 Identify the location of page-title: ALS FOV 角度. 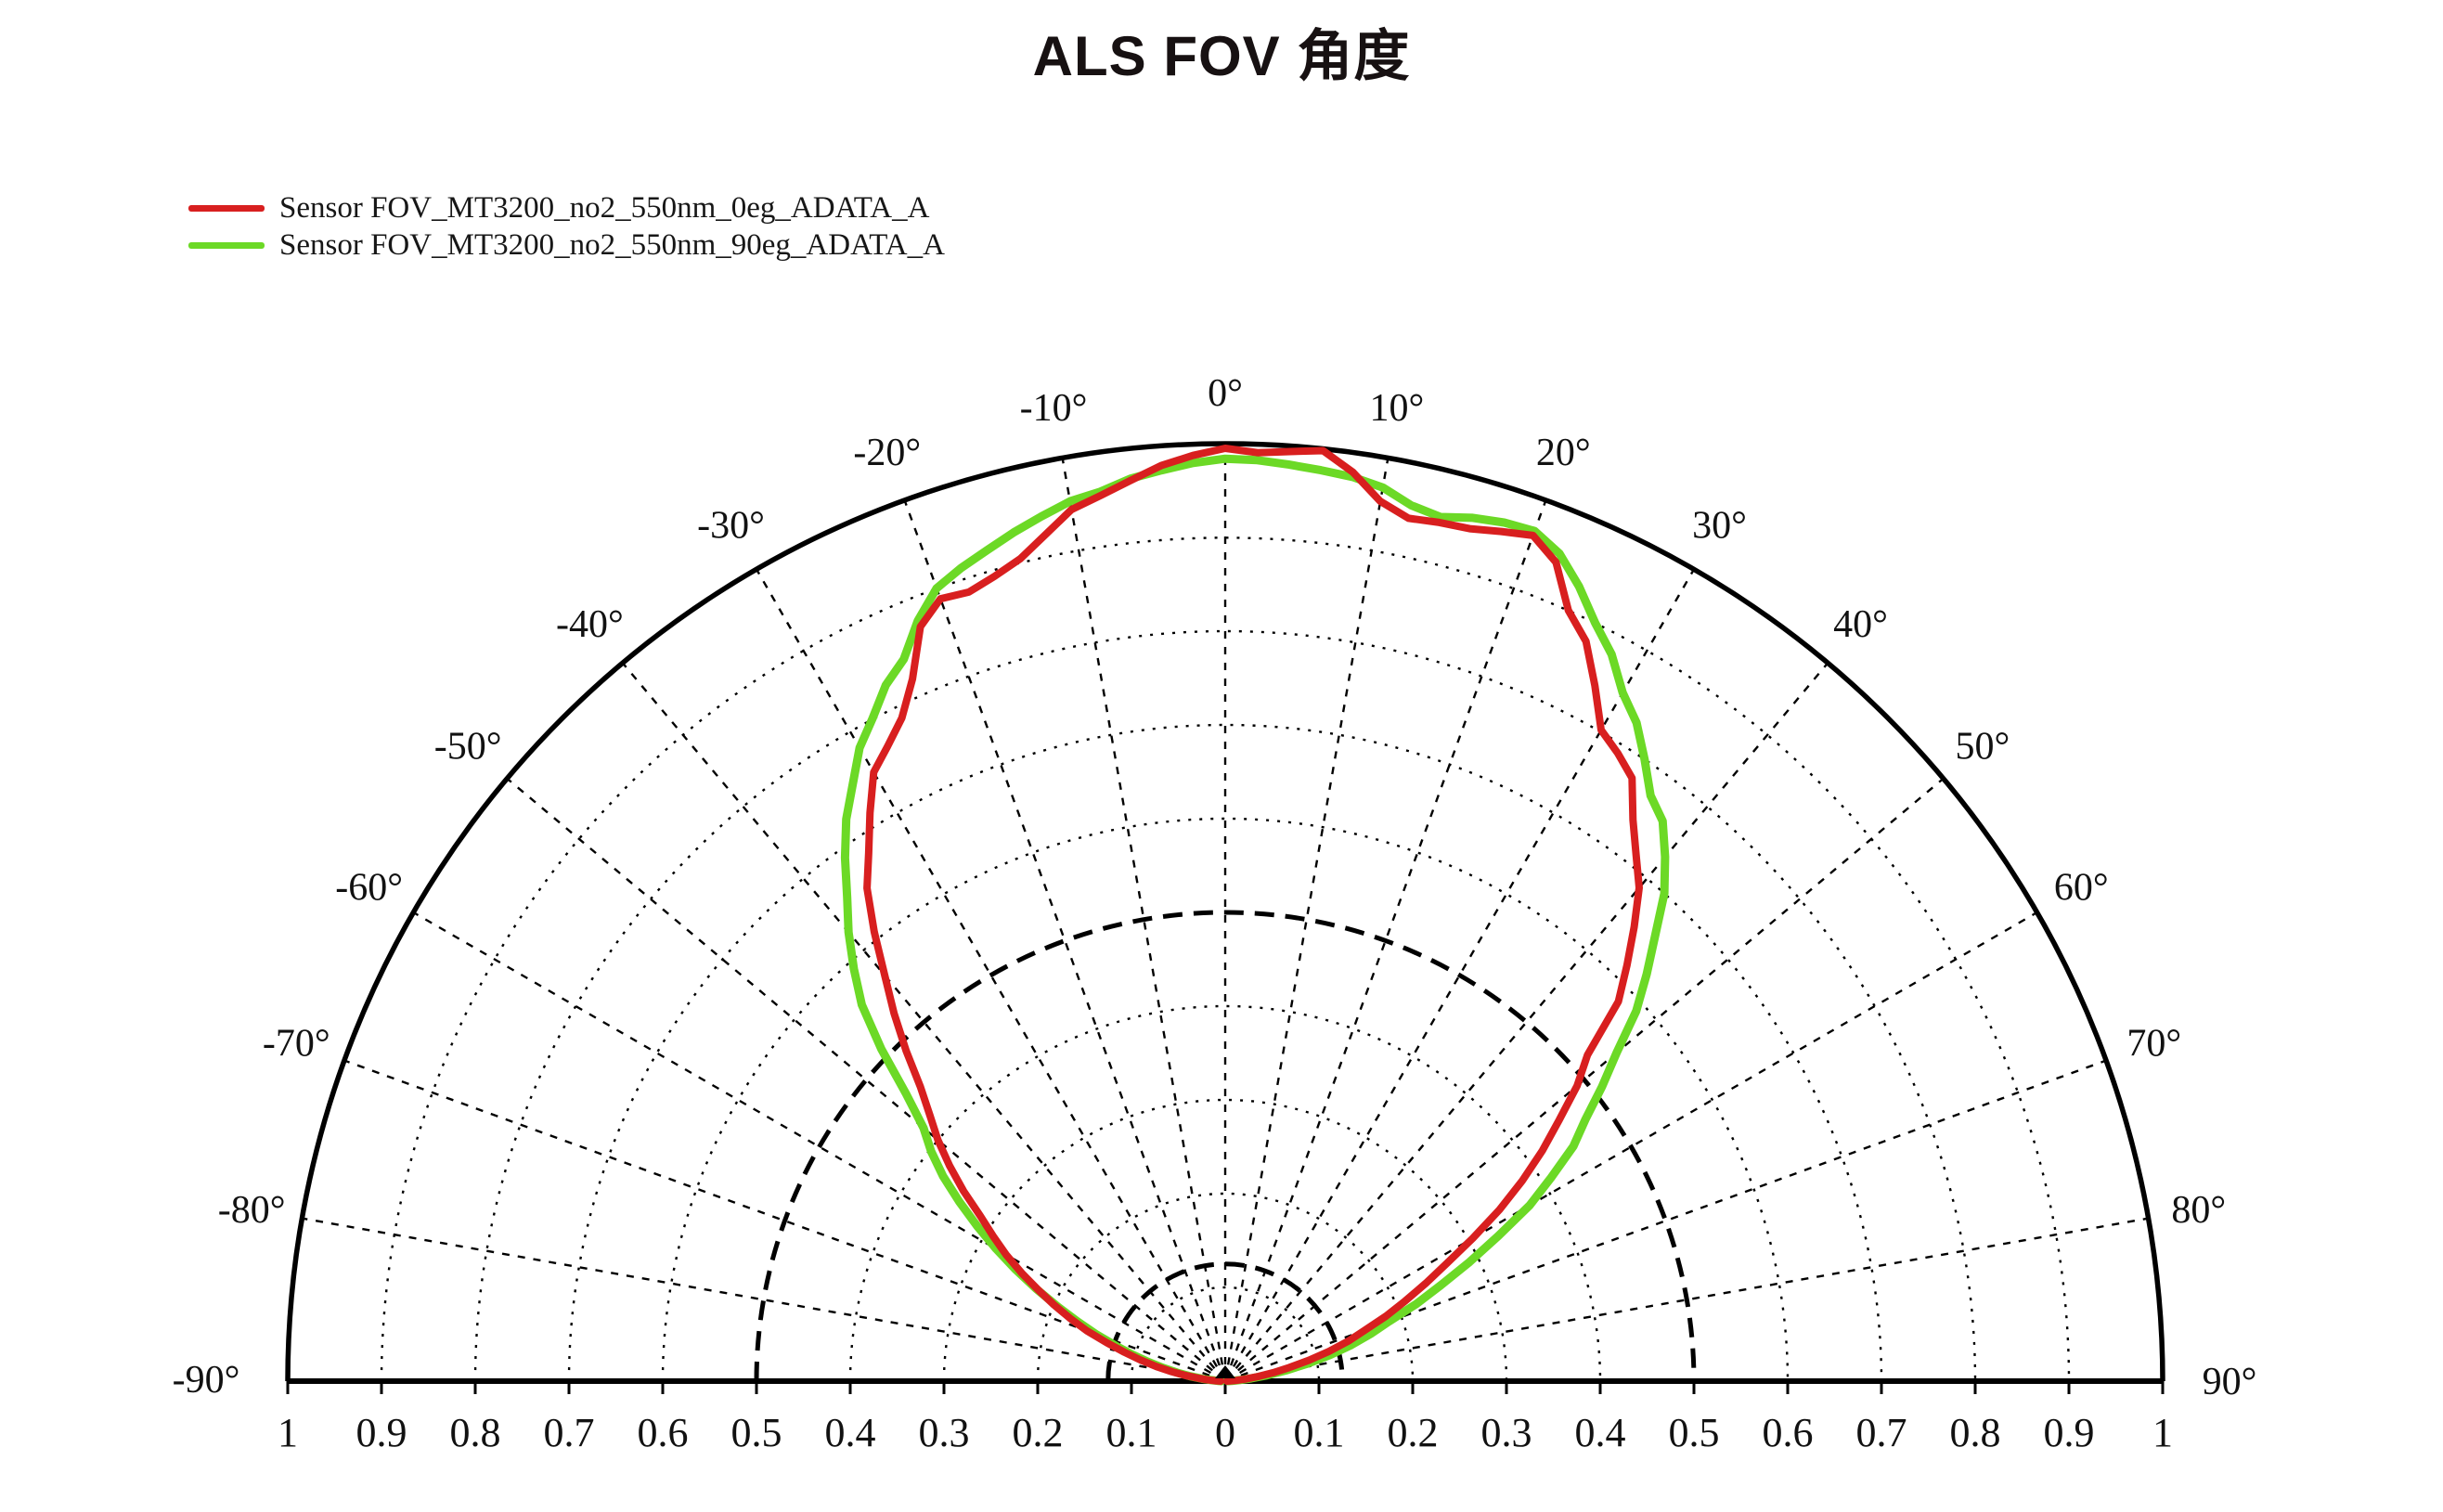
(1221, 56).